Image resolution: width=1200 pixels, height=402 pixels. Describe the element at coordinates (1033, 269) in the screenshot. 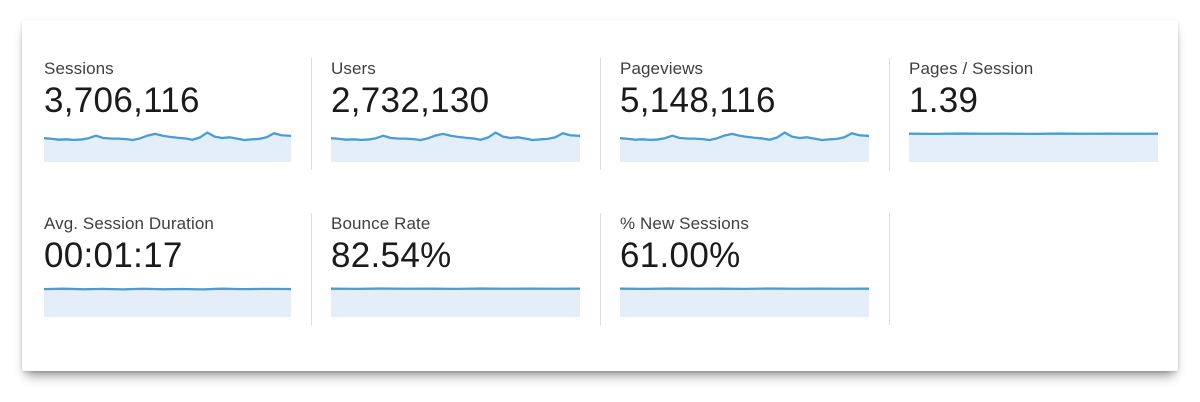

I see `empty-metric-slot` at that location.